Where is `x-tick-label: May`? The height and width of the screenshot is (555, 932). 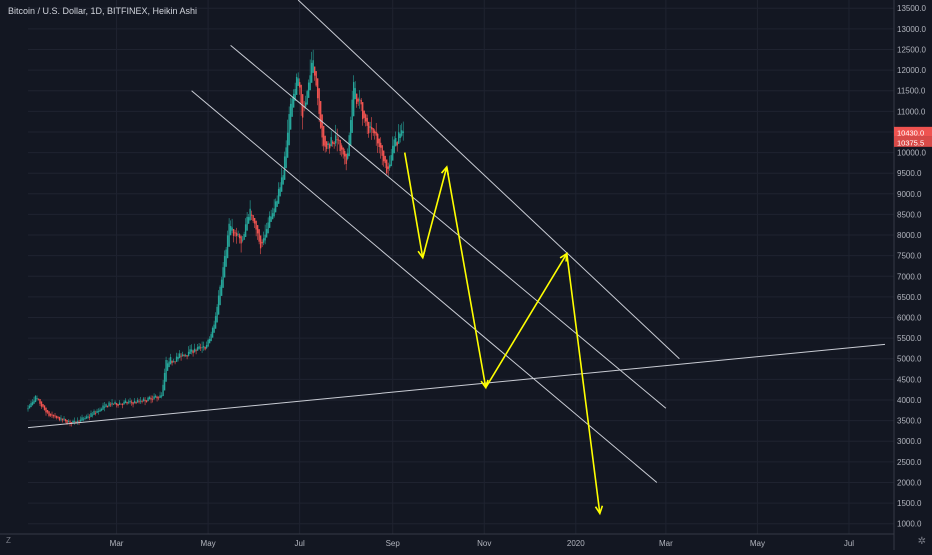 x-tick-label: May is located at coordinates (757, 543).